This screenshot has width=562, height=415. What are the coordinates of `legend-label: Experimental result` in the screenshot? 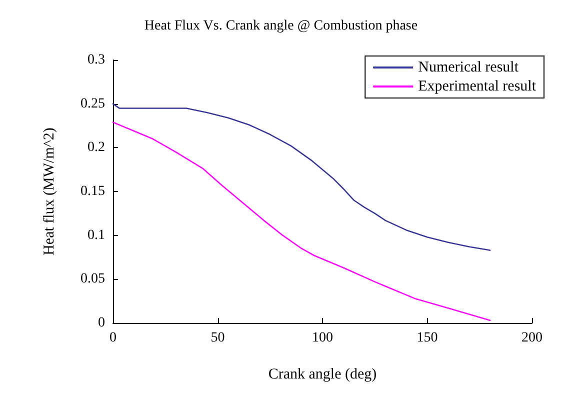 It's located at (477, 86).